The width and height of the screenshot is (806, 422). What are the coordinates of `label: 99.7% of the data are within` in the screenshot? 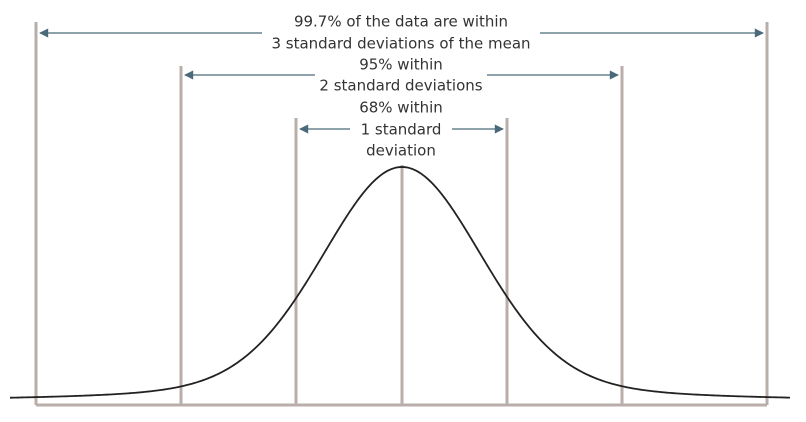 It's located at (401, 22).